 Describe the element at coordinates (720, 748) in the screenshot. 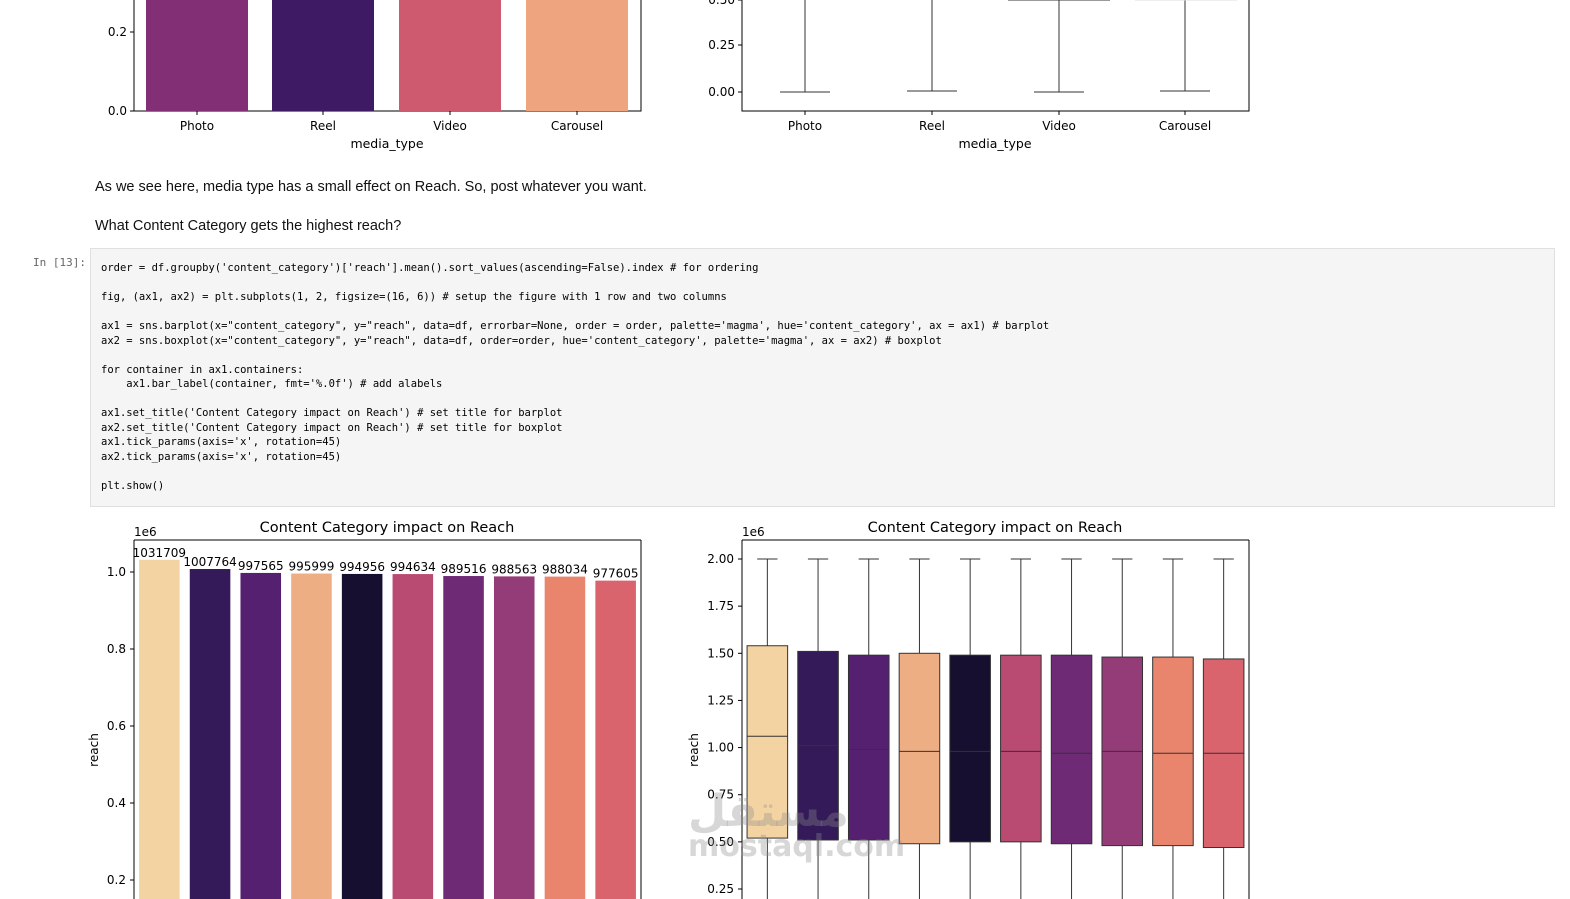

I see `y-tick-label: 1.00` at that location.